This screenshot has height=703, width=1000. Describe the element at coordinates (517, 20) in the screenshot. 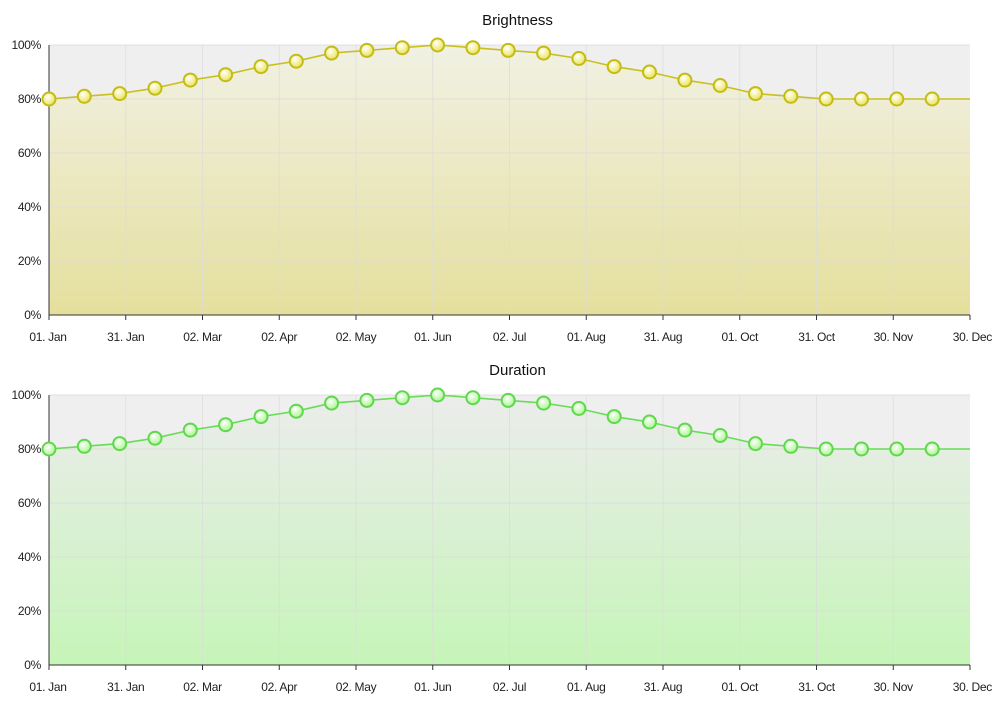

I see `chart-title: Brightness` at that location.